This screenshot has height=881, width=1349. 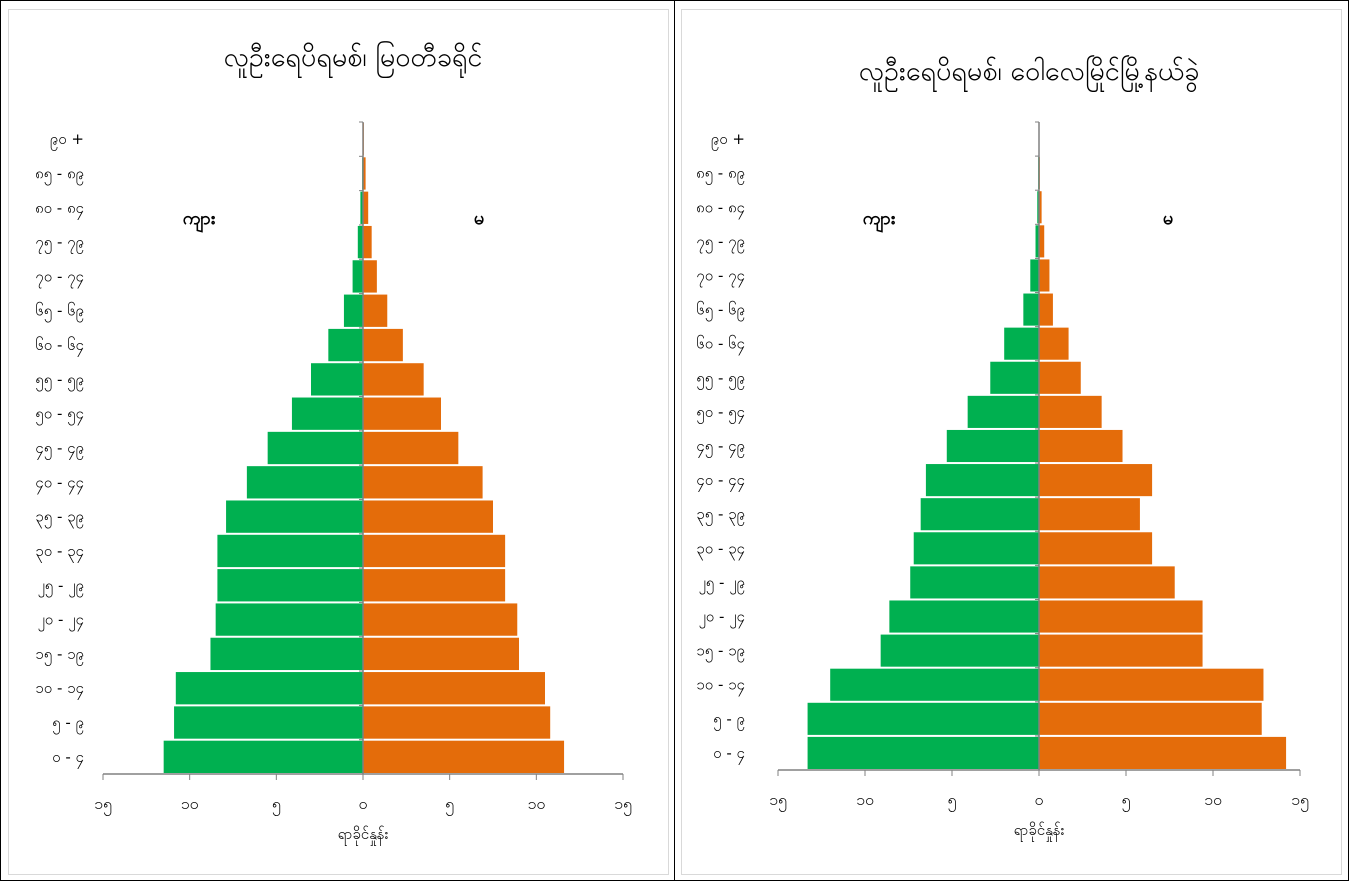 I want to click on category-label: ၄၅ - ၄၉, so click(x=720, y=447).